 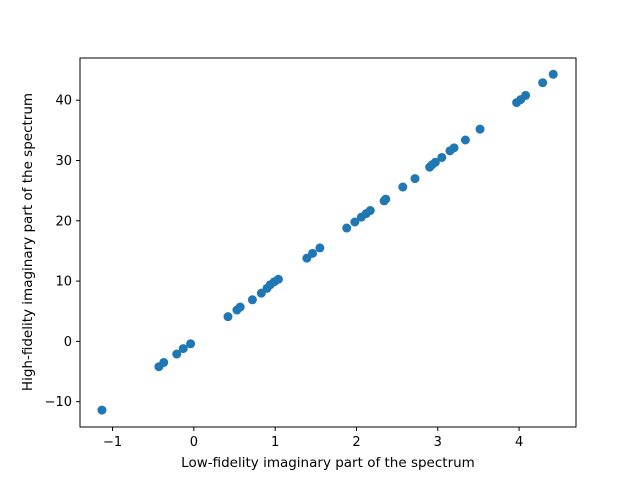 I want to click on x-tick-label: 4, so click(x=519, y=442).